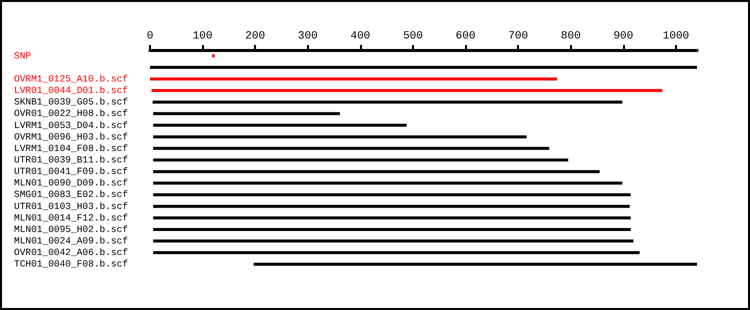  I want to click on y-tick-label: MLN01_0014_F12.b.scf, so click(71, 218).